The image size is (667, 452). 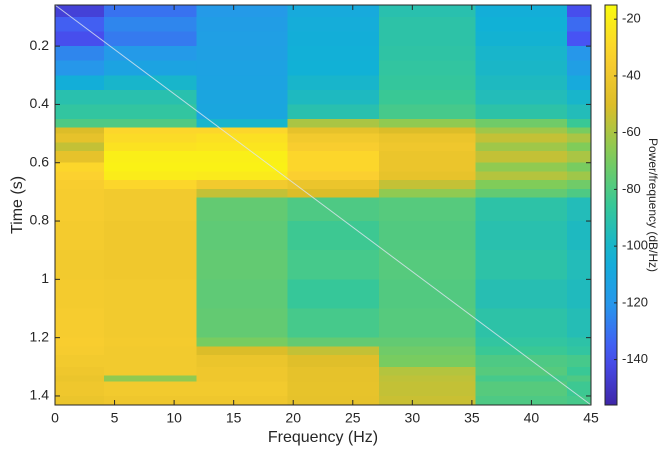 What do you see at coordinates (635, 358) in the screenshot?
I see `colorbar-tick-label: -140` at bounding box center [635, 358].